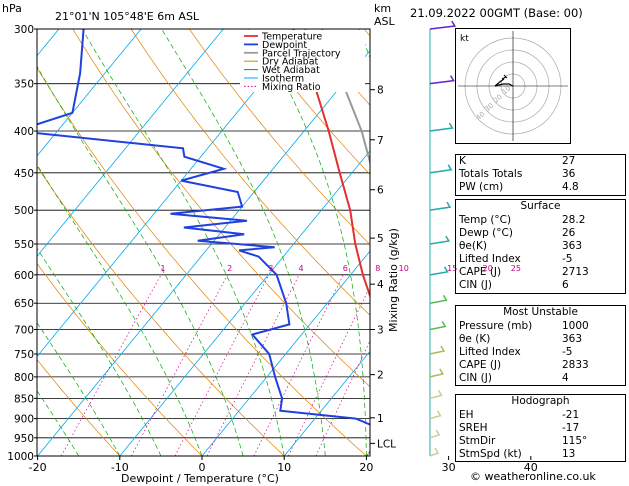  I want to click on temperature-tick-label: -20, so click(38, 467).